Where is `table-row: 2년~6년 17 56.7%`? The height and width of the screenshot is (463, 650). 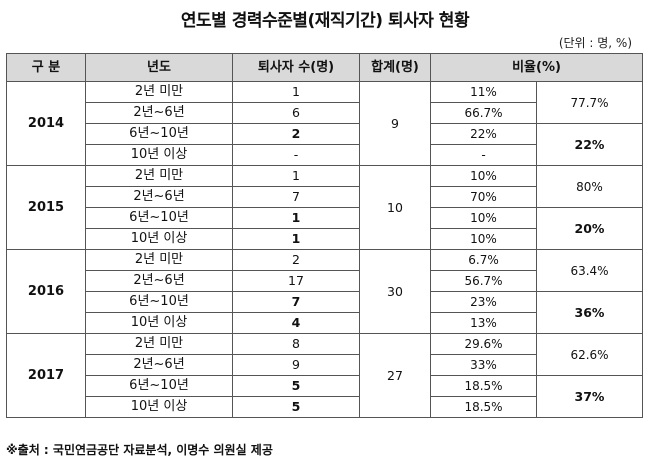 table-row: 2년~6년 17 56.7% is located at coordinates (325, 281).